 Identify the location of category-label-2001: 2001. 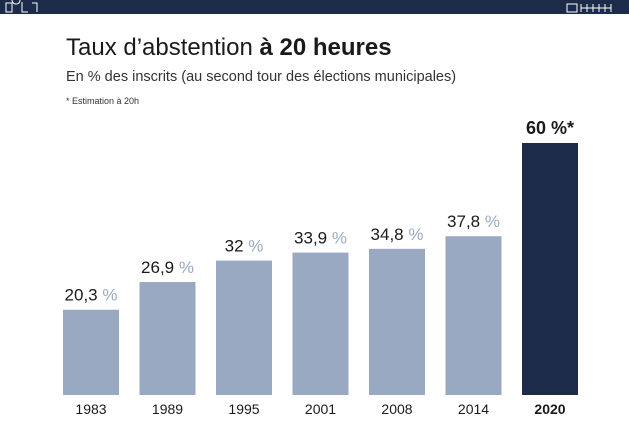
(320, 409).